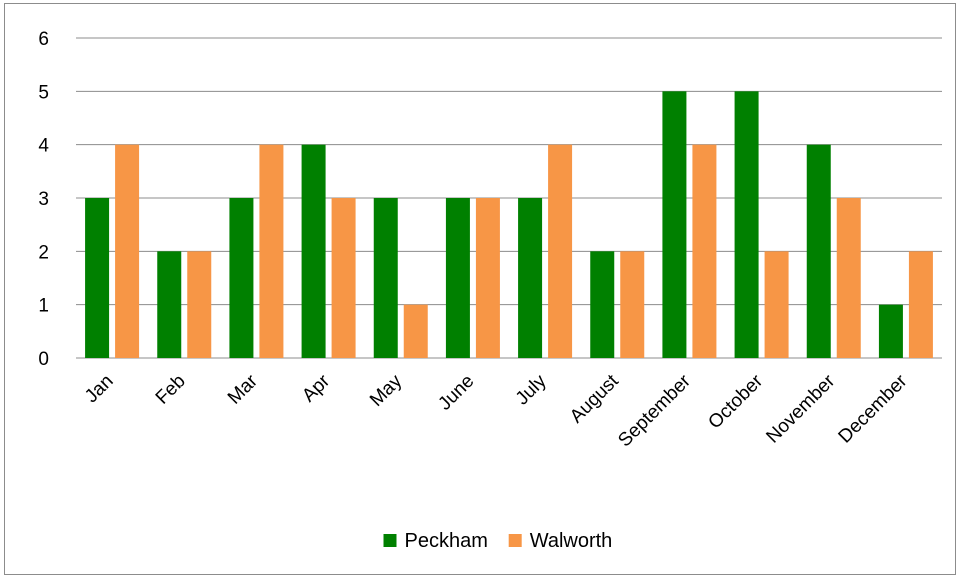  What do you see at coordinates (241, 278) in the screenshot?
I see `bar-peckham-mar` at bounding box center [241, 278].